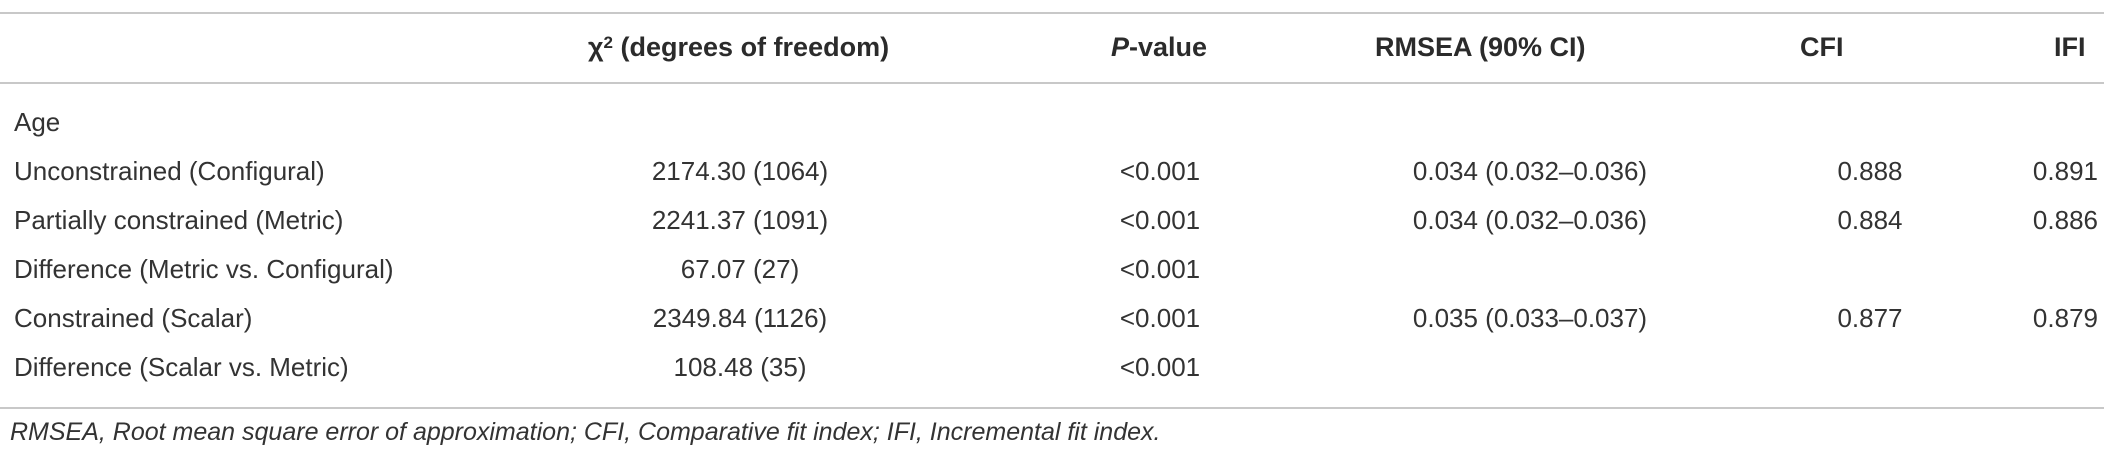 The image size is (2104, 457). What do you see at coordinates (179, 220) in the screenshot?
I see `row-label: Partially constrained (Metric)` at bounding box center [179, 220].